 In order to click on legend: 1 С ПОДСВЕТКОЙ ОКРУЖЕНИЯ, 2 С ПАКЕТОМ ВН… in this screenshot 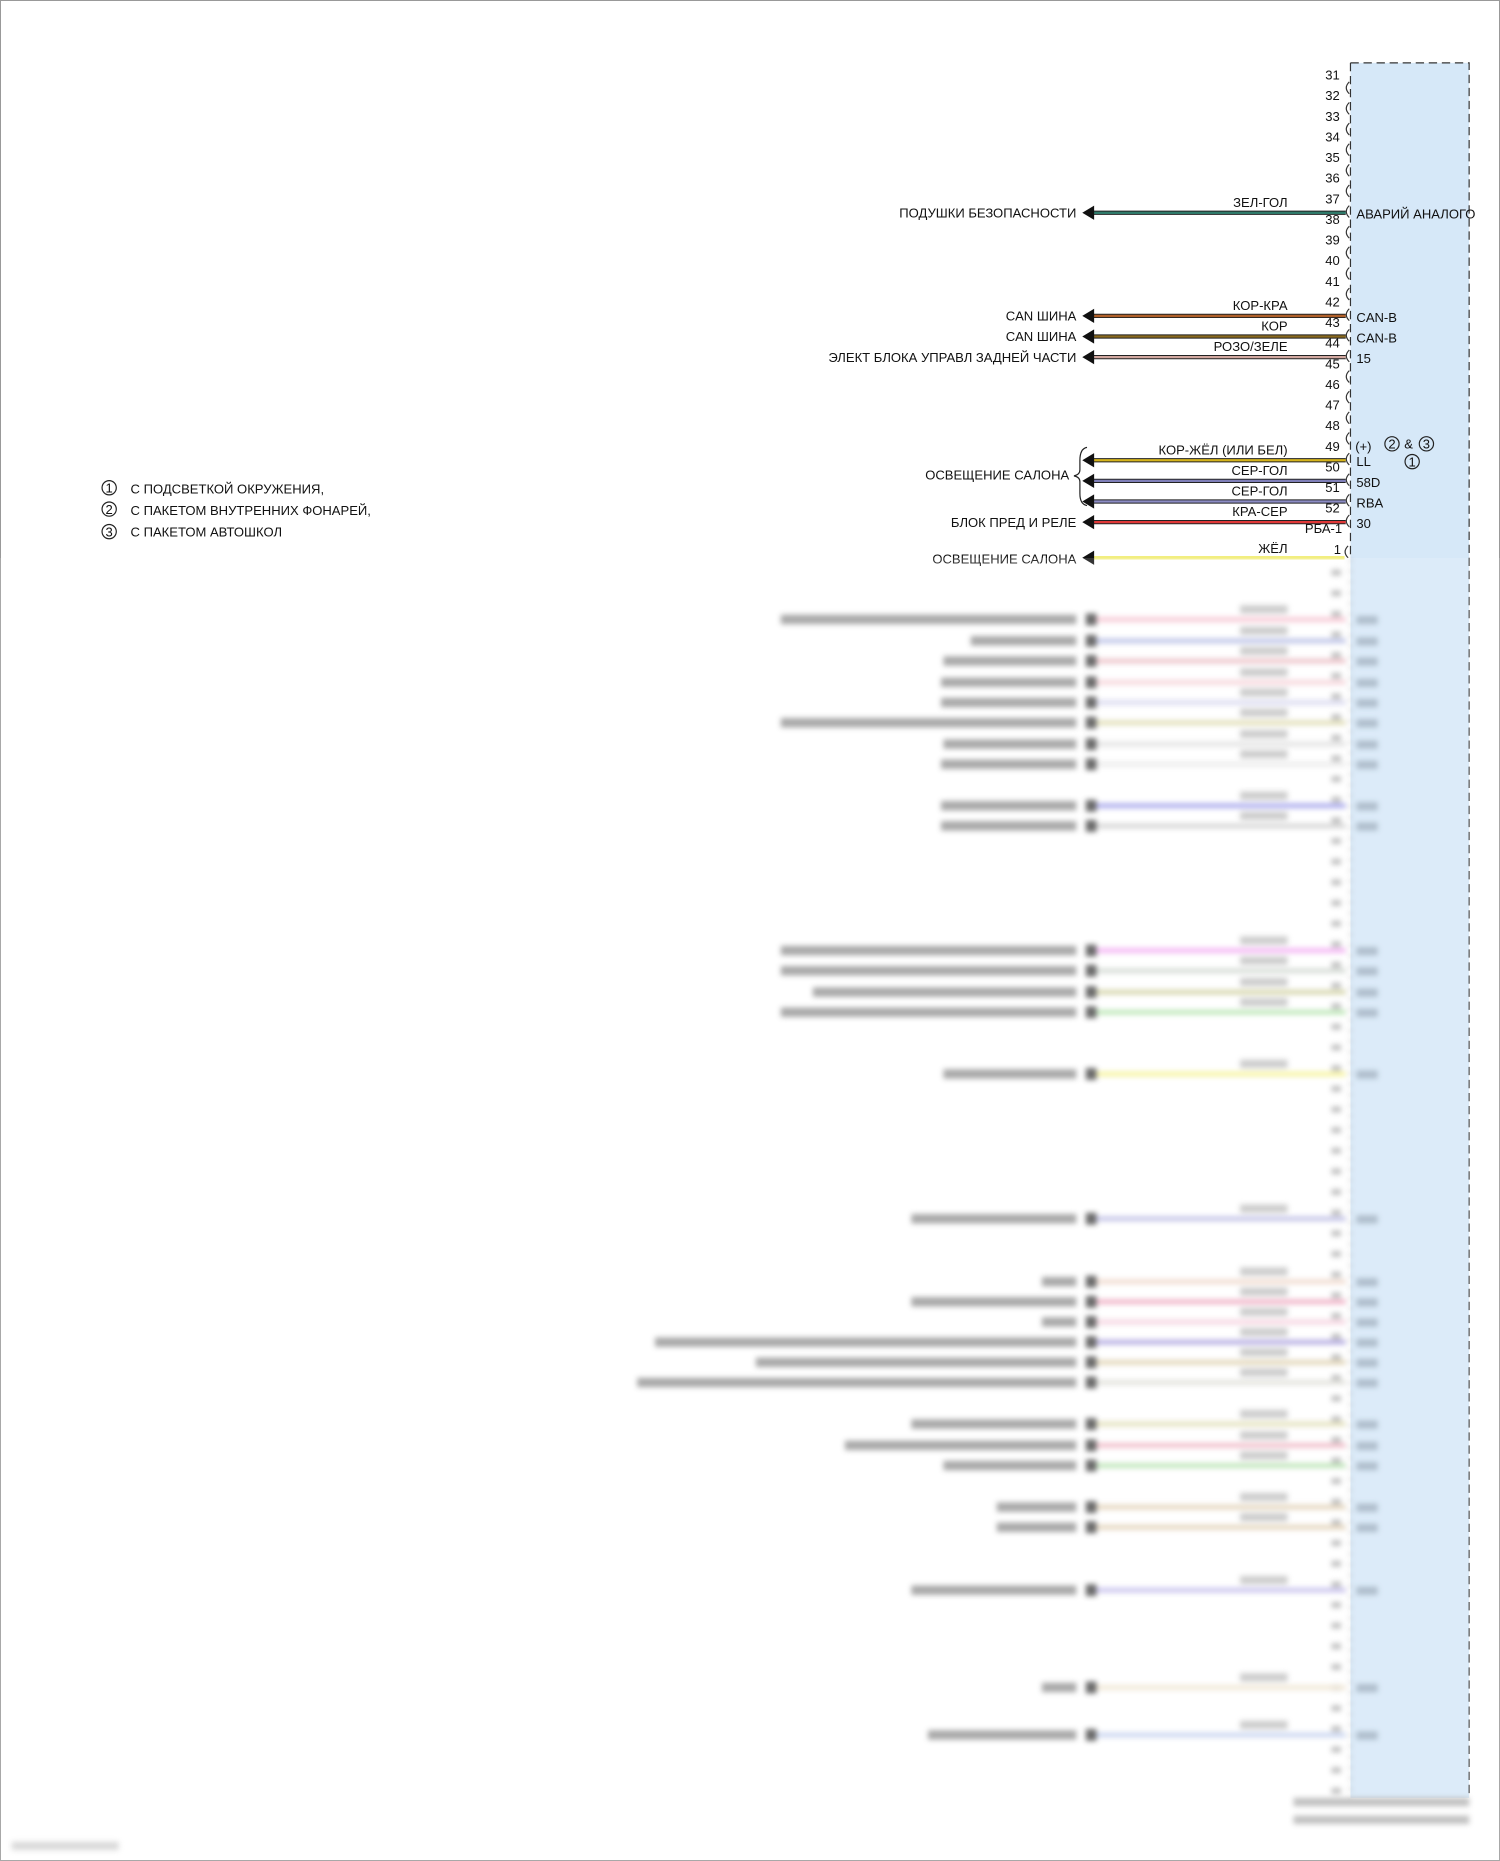, I will do `click(236, 509)`.